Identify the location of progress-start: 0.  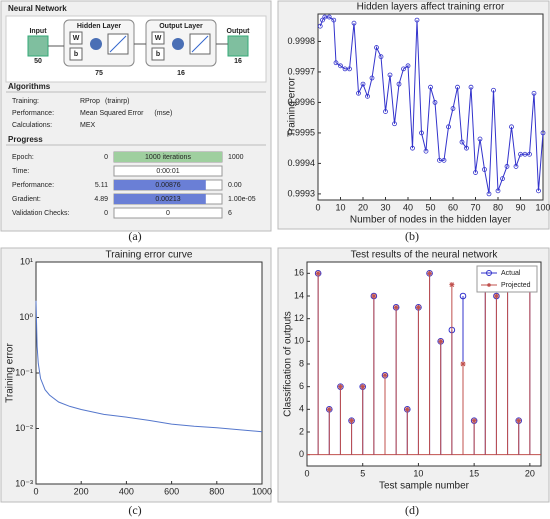
(106, 157).